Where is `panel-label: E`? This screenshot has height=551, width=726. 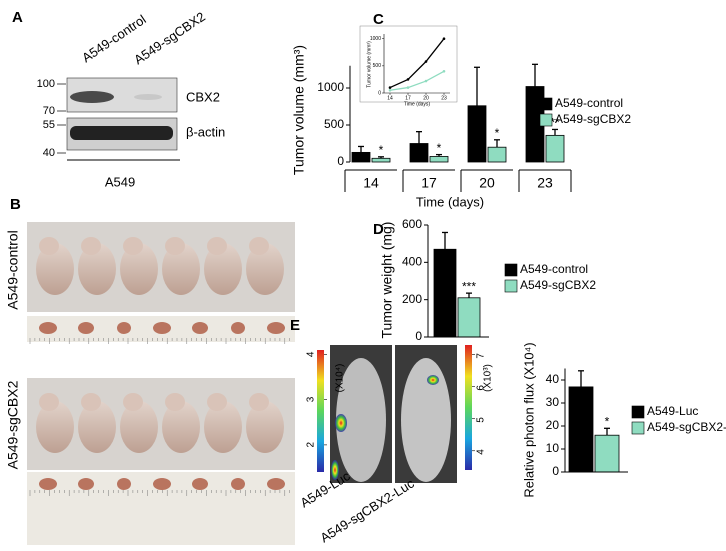
panel-label: E is located at coordinates (295, 325).